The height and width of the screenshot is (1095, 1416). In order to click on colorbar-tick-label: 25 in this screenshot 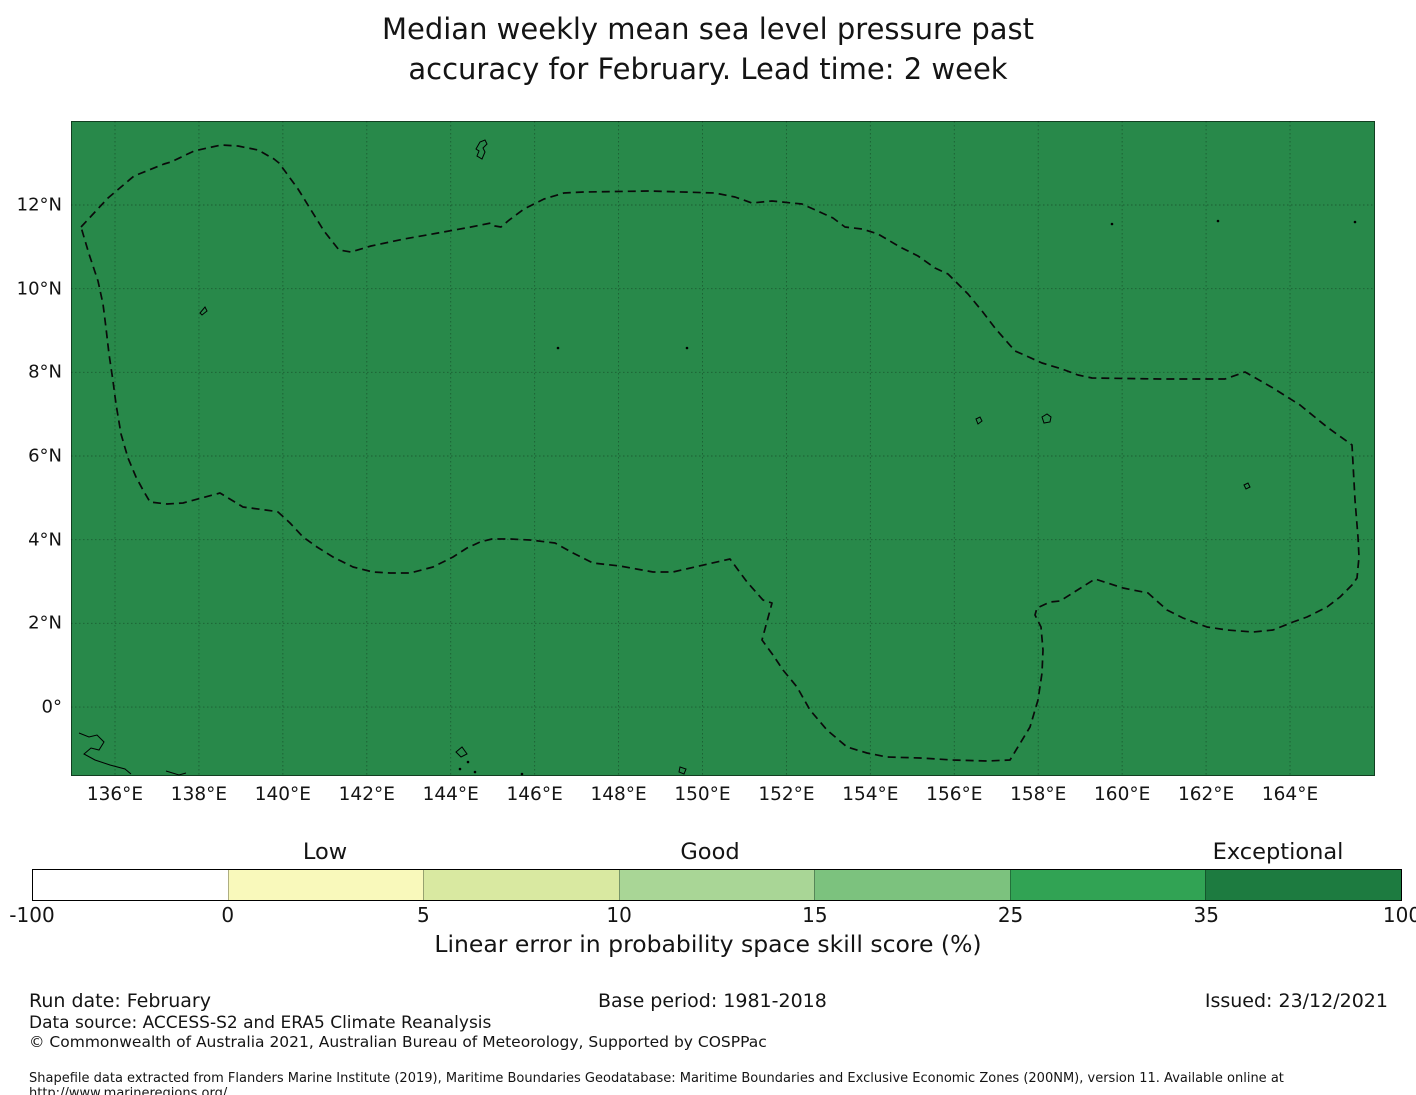, I will do `click(1010, 915)`.